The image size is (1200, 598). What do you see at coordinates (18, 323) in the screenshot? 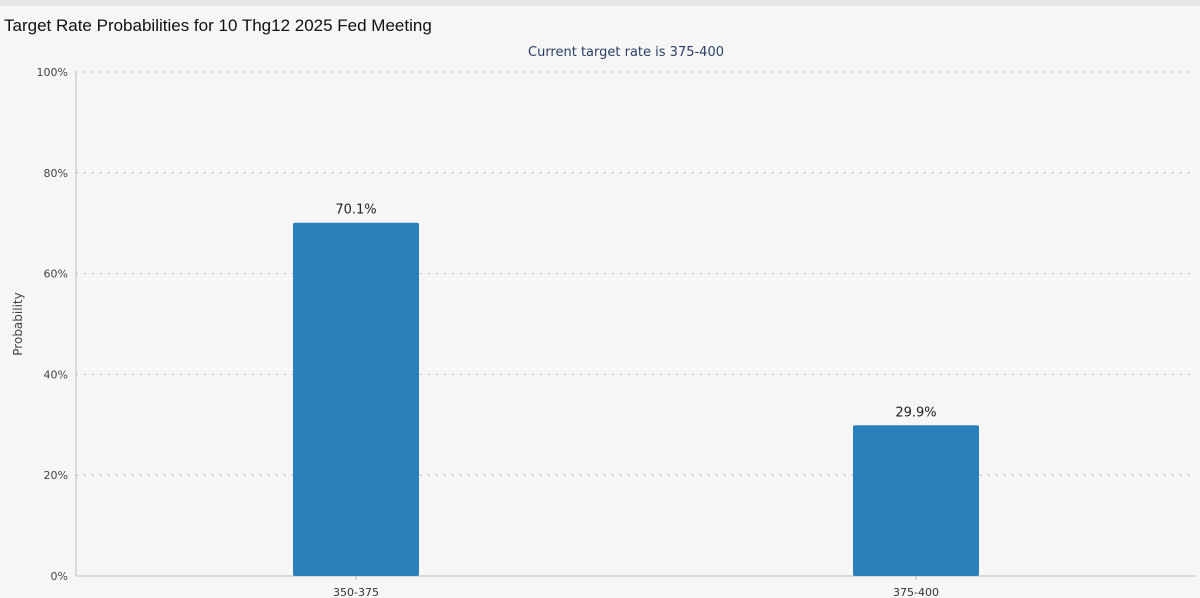
I see `y-axis-label: Probability` at bounding box center [18, 323].